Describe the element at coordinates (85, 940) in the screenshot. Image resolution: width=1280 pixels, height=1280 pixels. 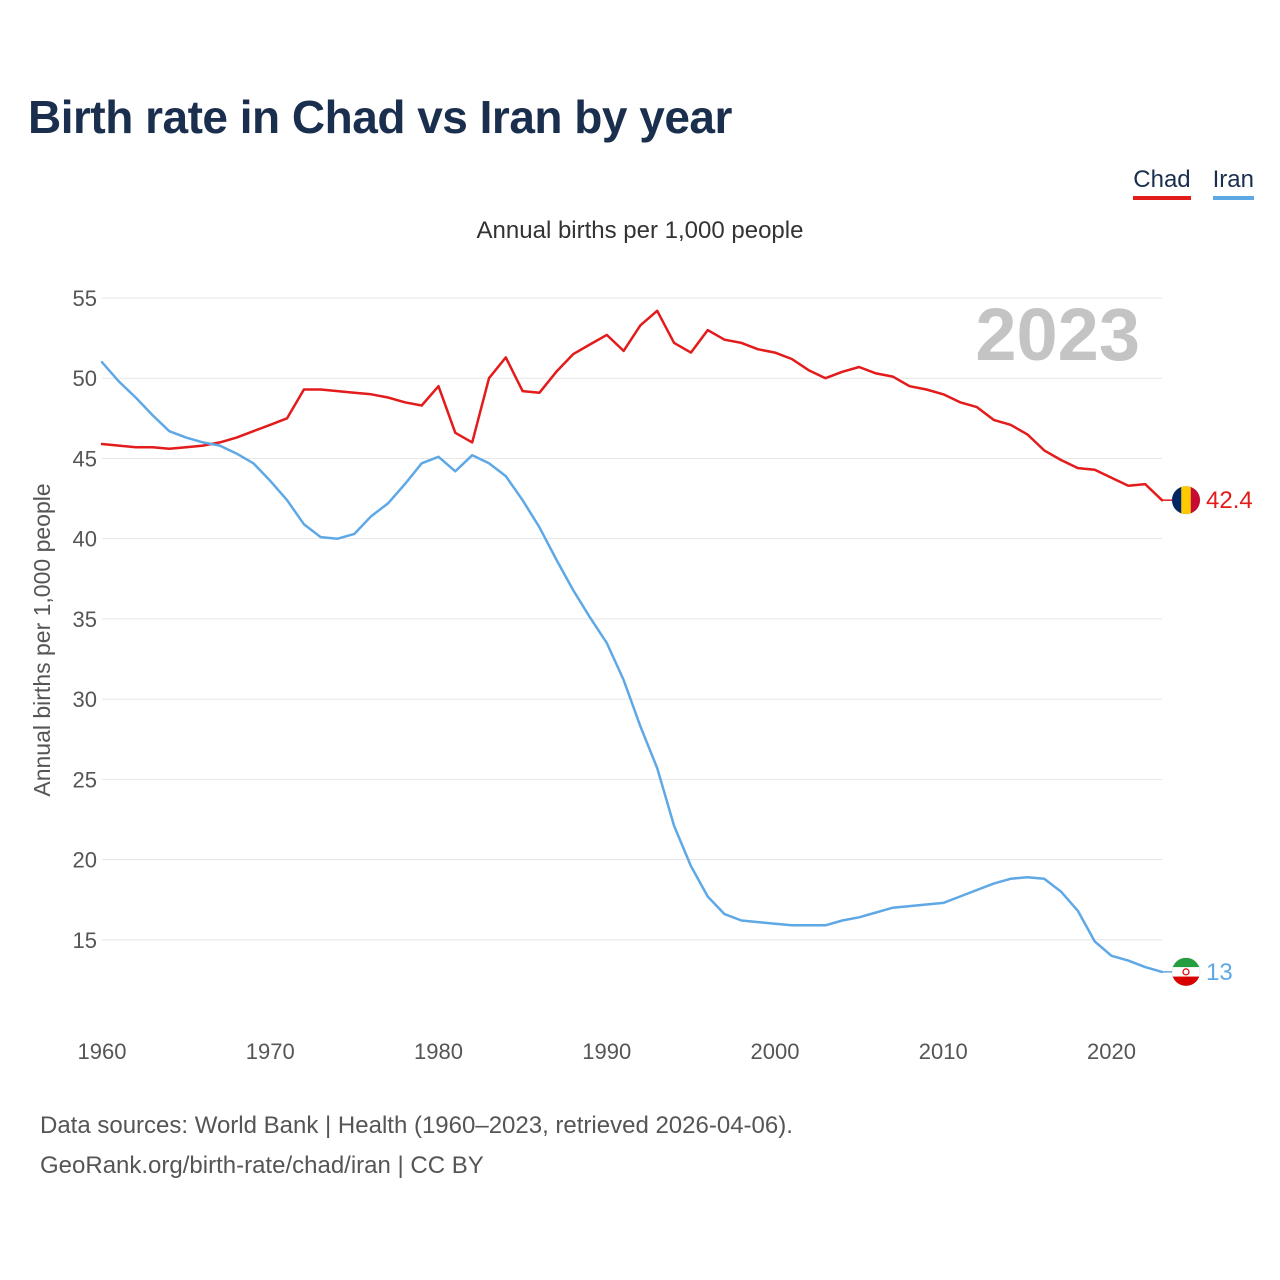
I see `y-tick-label: 15` at that location.